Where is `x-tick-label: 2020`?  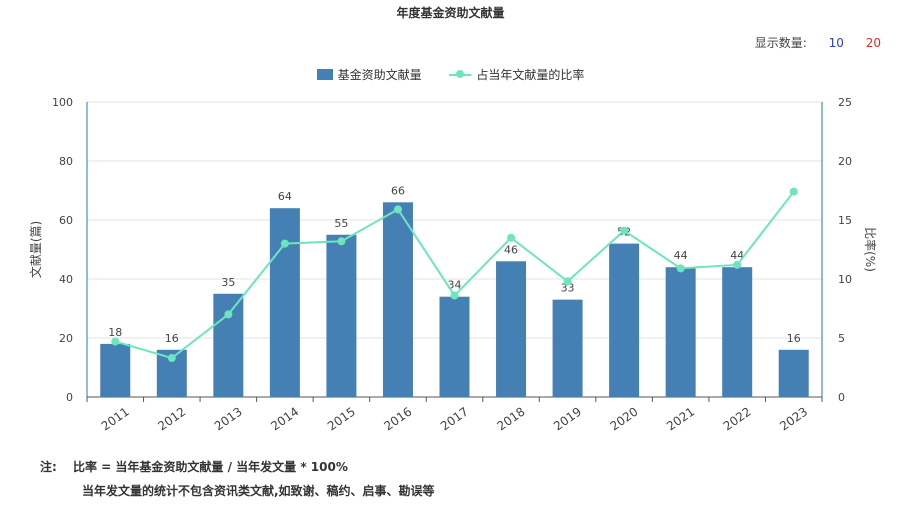
x-tick-label: 2020 is located at coordinates (624, 419).